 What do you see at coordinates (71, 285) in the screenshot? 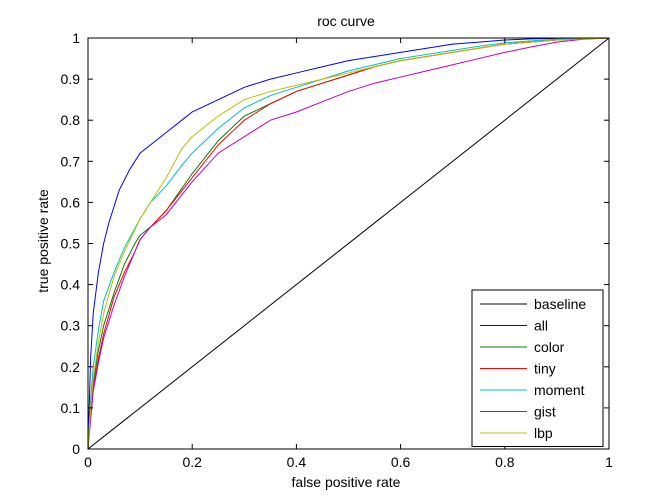
I see `y-tick-label: 0.4` at bounding box center [71, 285].